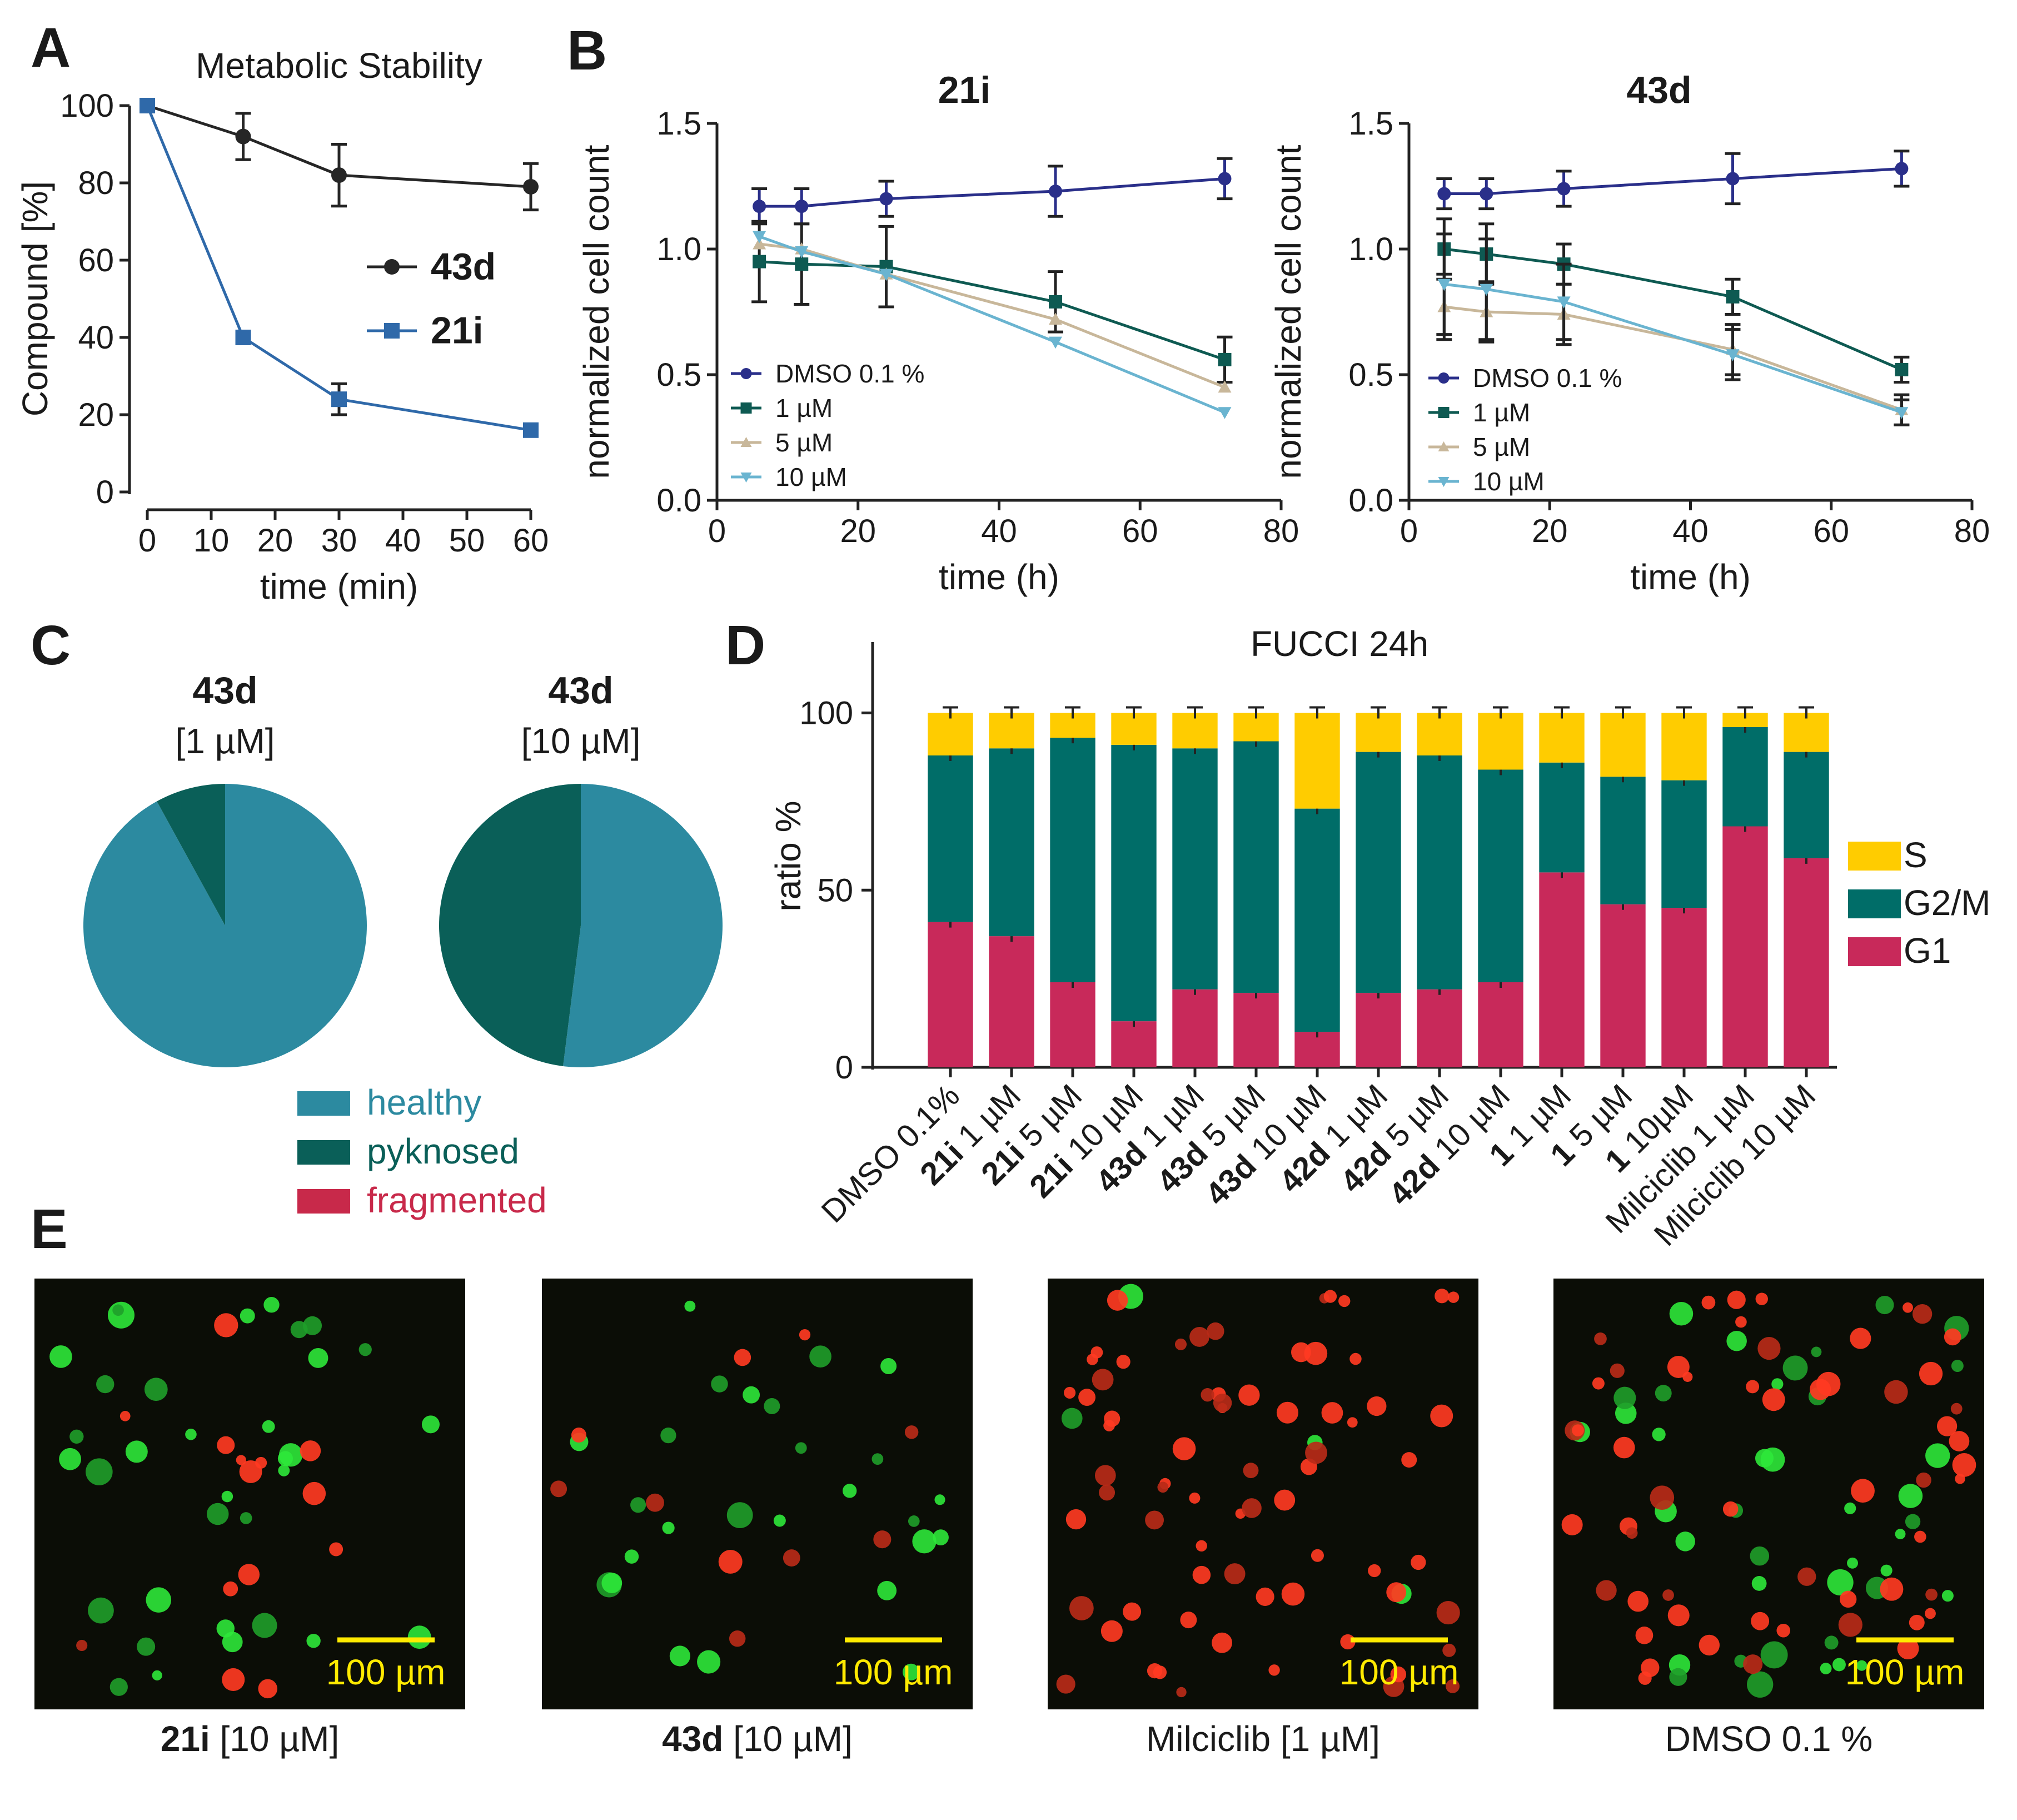 The width and height of the screenshot is (2017, 1820). What do you see at coordinates (1371, 375) in the screenshot?
I see `y-tick-label: 0.5` at bounding box center [1371, 375].